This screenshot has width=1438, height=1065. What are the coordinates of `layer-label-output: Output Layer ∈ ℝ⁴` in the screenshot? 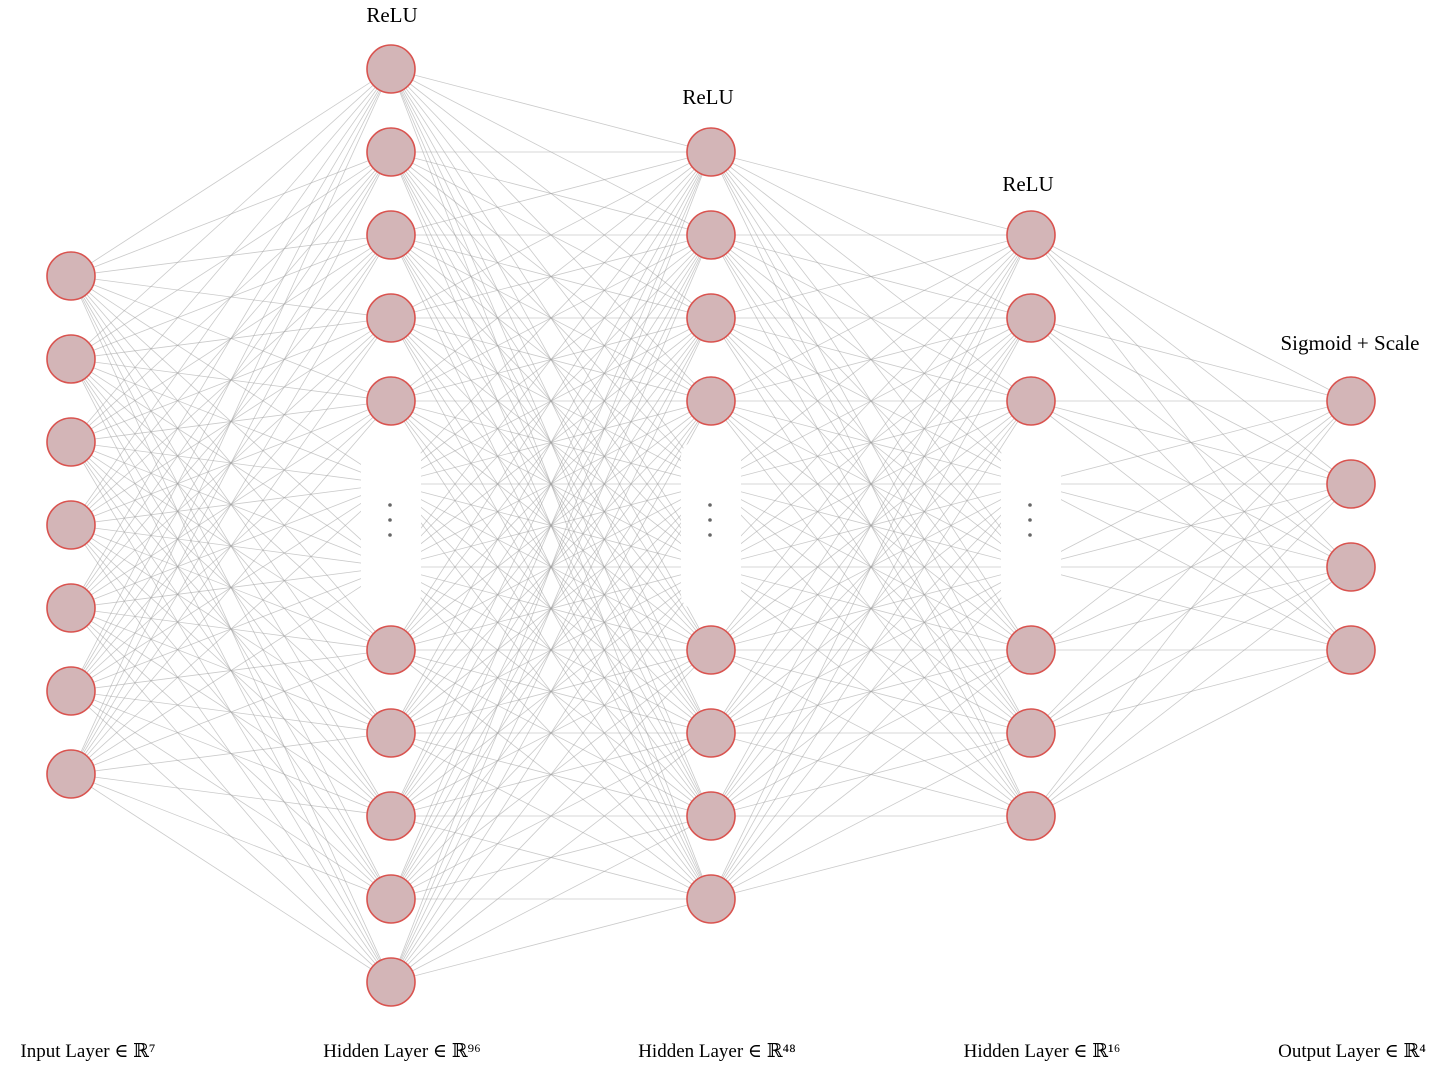 It's located at (1352, 1051).